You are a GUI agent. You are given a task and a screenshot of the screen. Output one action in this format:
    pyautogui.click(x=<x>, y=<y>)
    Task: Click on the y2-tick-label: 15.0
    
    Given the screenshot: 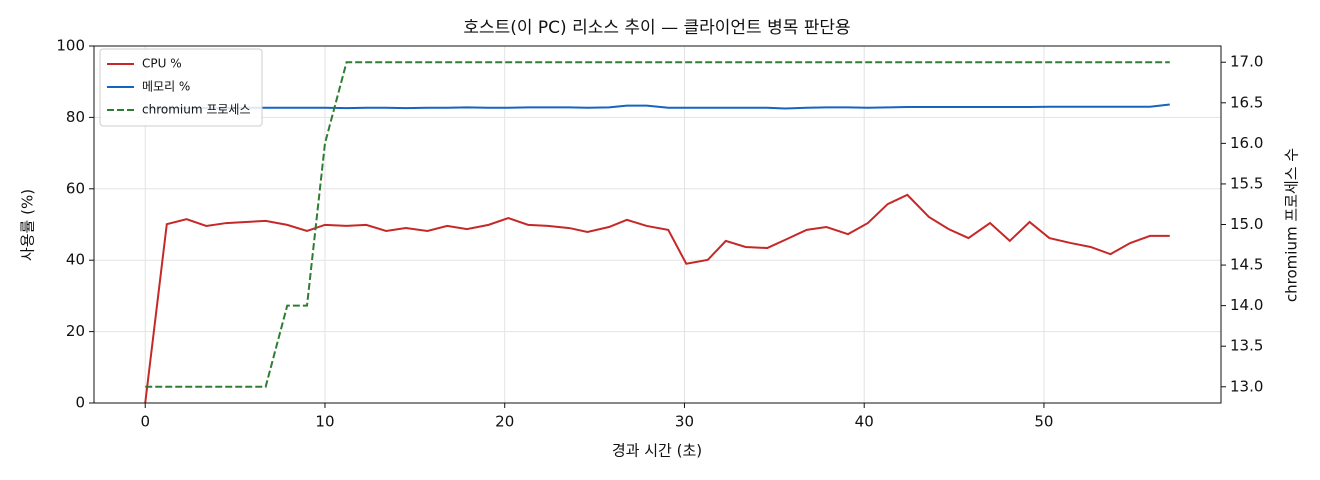 What is the action you would take?
    pyautogui.click(x=1246, y=224)
    